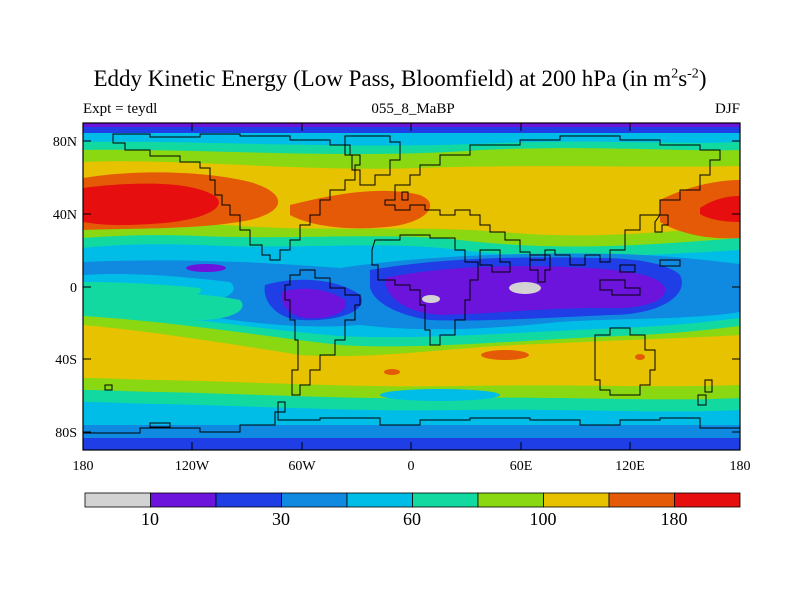 The image size is (800, 600). I want to click on band-equator-purple-sa, so click(313, 303).